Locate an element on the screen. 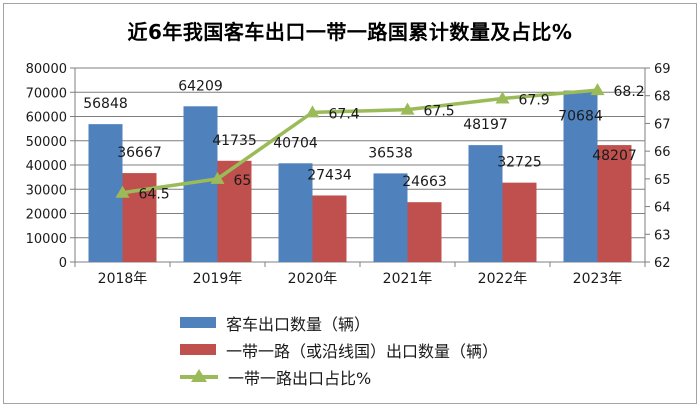 The image size is (700, 415). data-label-bus-2020年: 40704 is located at coordinates (295, 143).